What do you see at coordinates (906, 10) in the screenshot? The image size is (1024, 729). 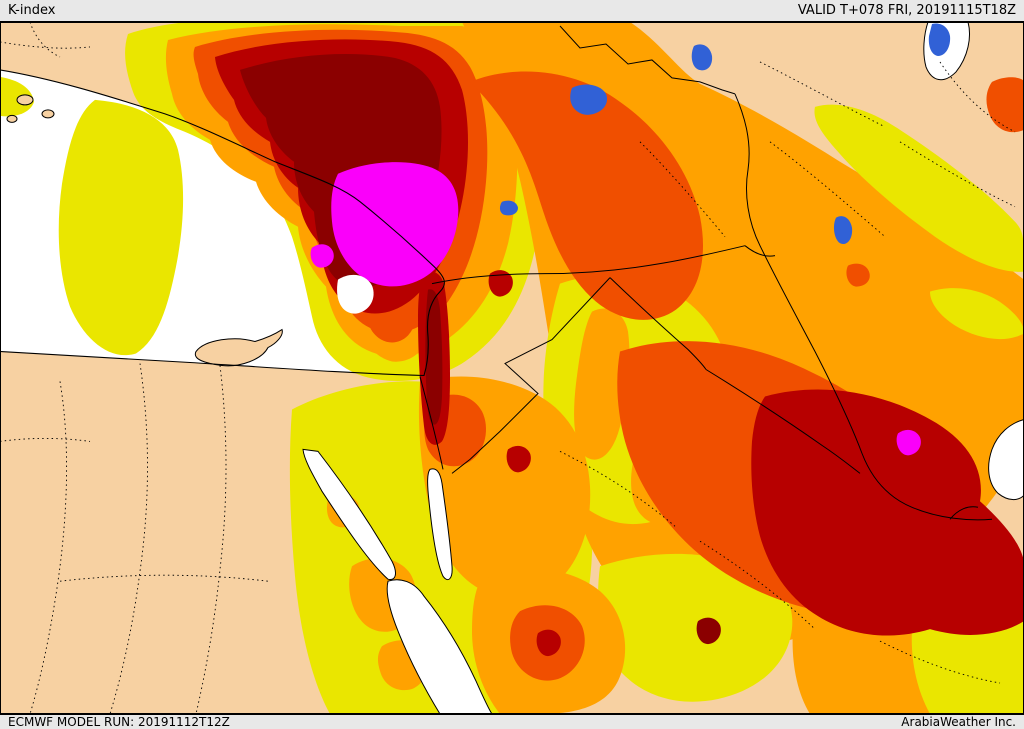 I see `valid-time-label: VALID T+078 FRI, 20191115T18Z` at bounding box center [906, 10].